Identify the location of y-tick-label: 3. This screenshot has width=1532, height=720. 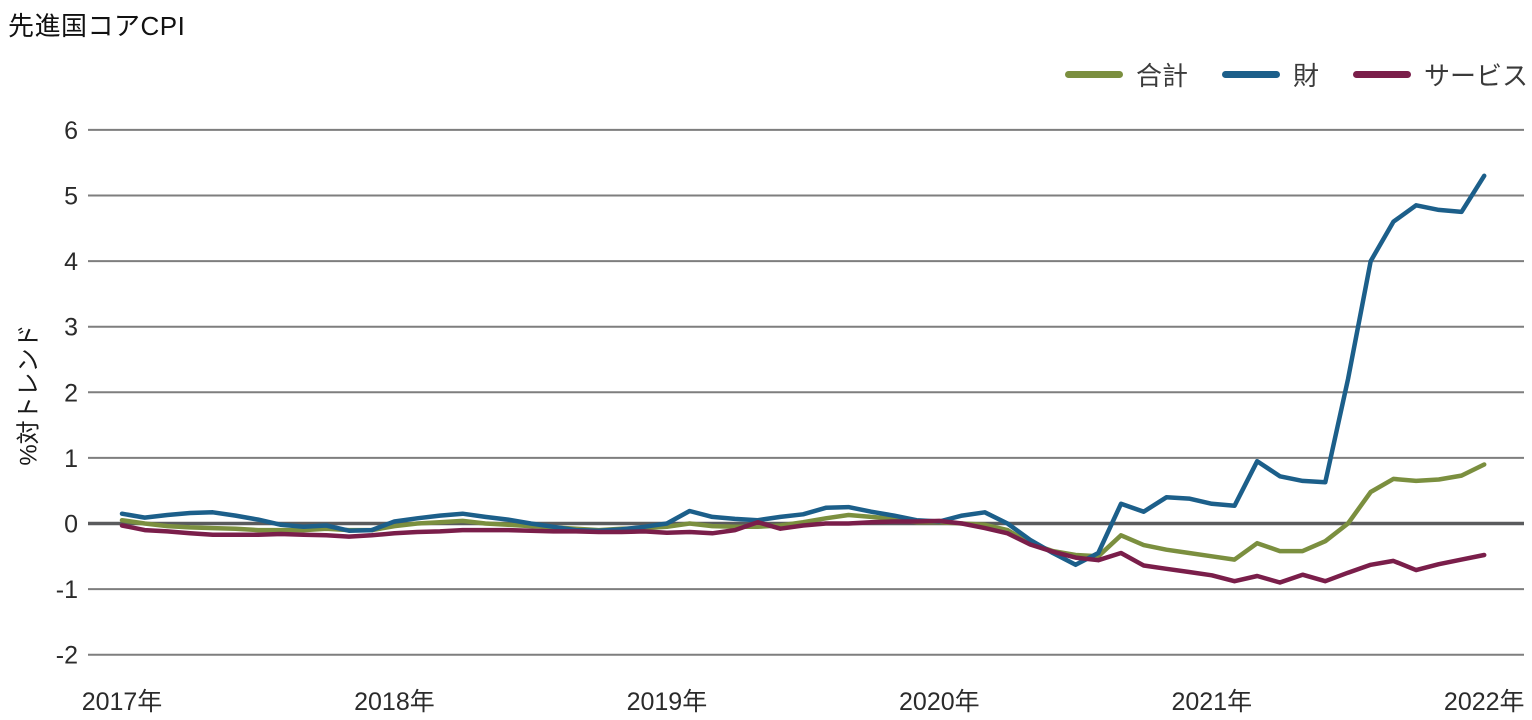
(71, 328).